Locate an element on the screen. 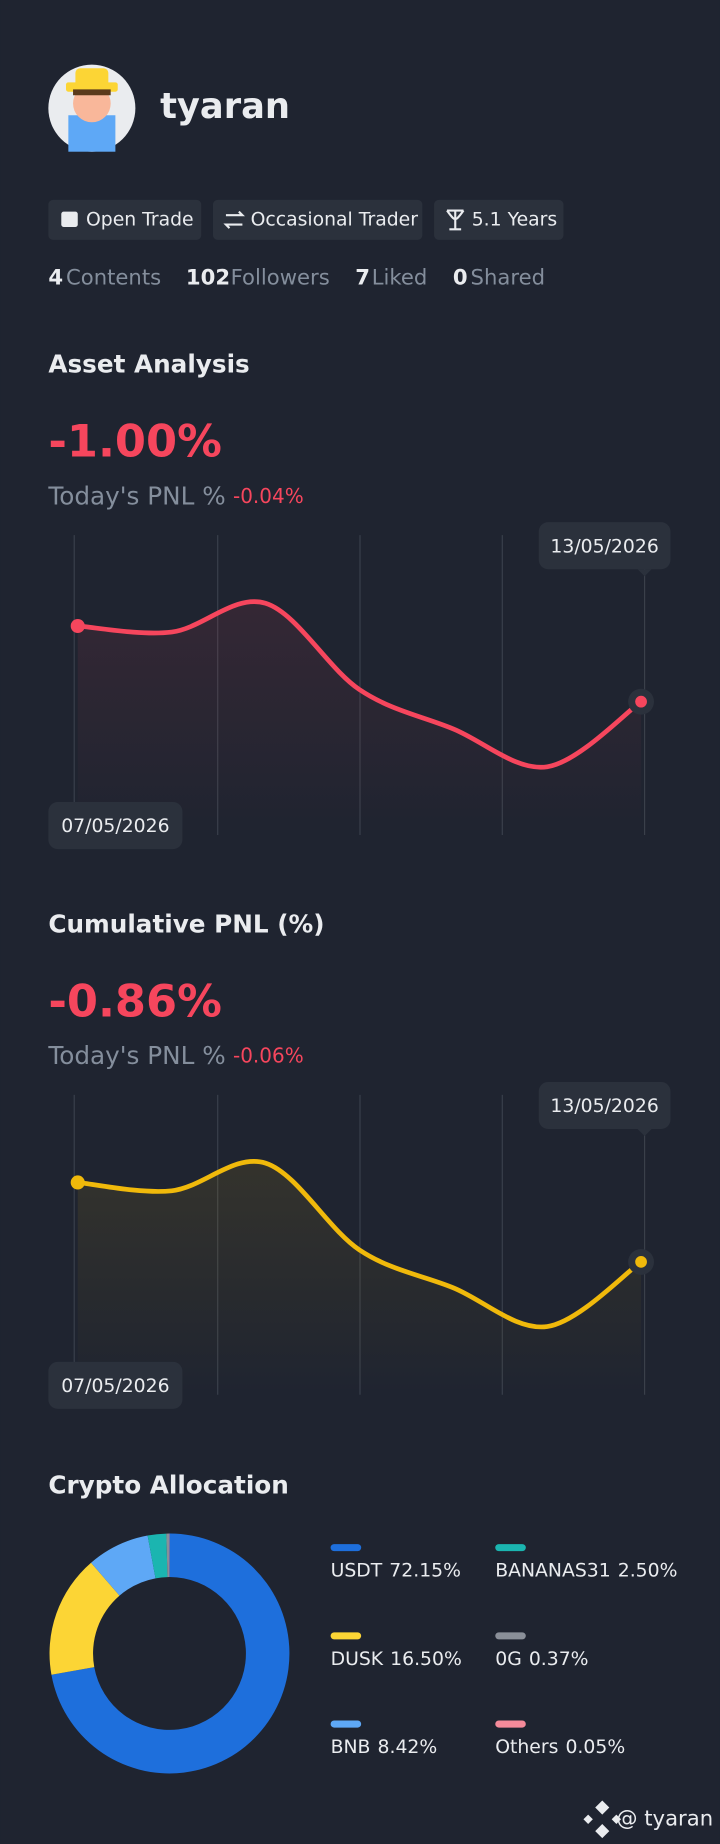 The image size is (720, 1844). legend-value: 16.50% is located at coordinates (426, 1659).